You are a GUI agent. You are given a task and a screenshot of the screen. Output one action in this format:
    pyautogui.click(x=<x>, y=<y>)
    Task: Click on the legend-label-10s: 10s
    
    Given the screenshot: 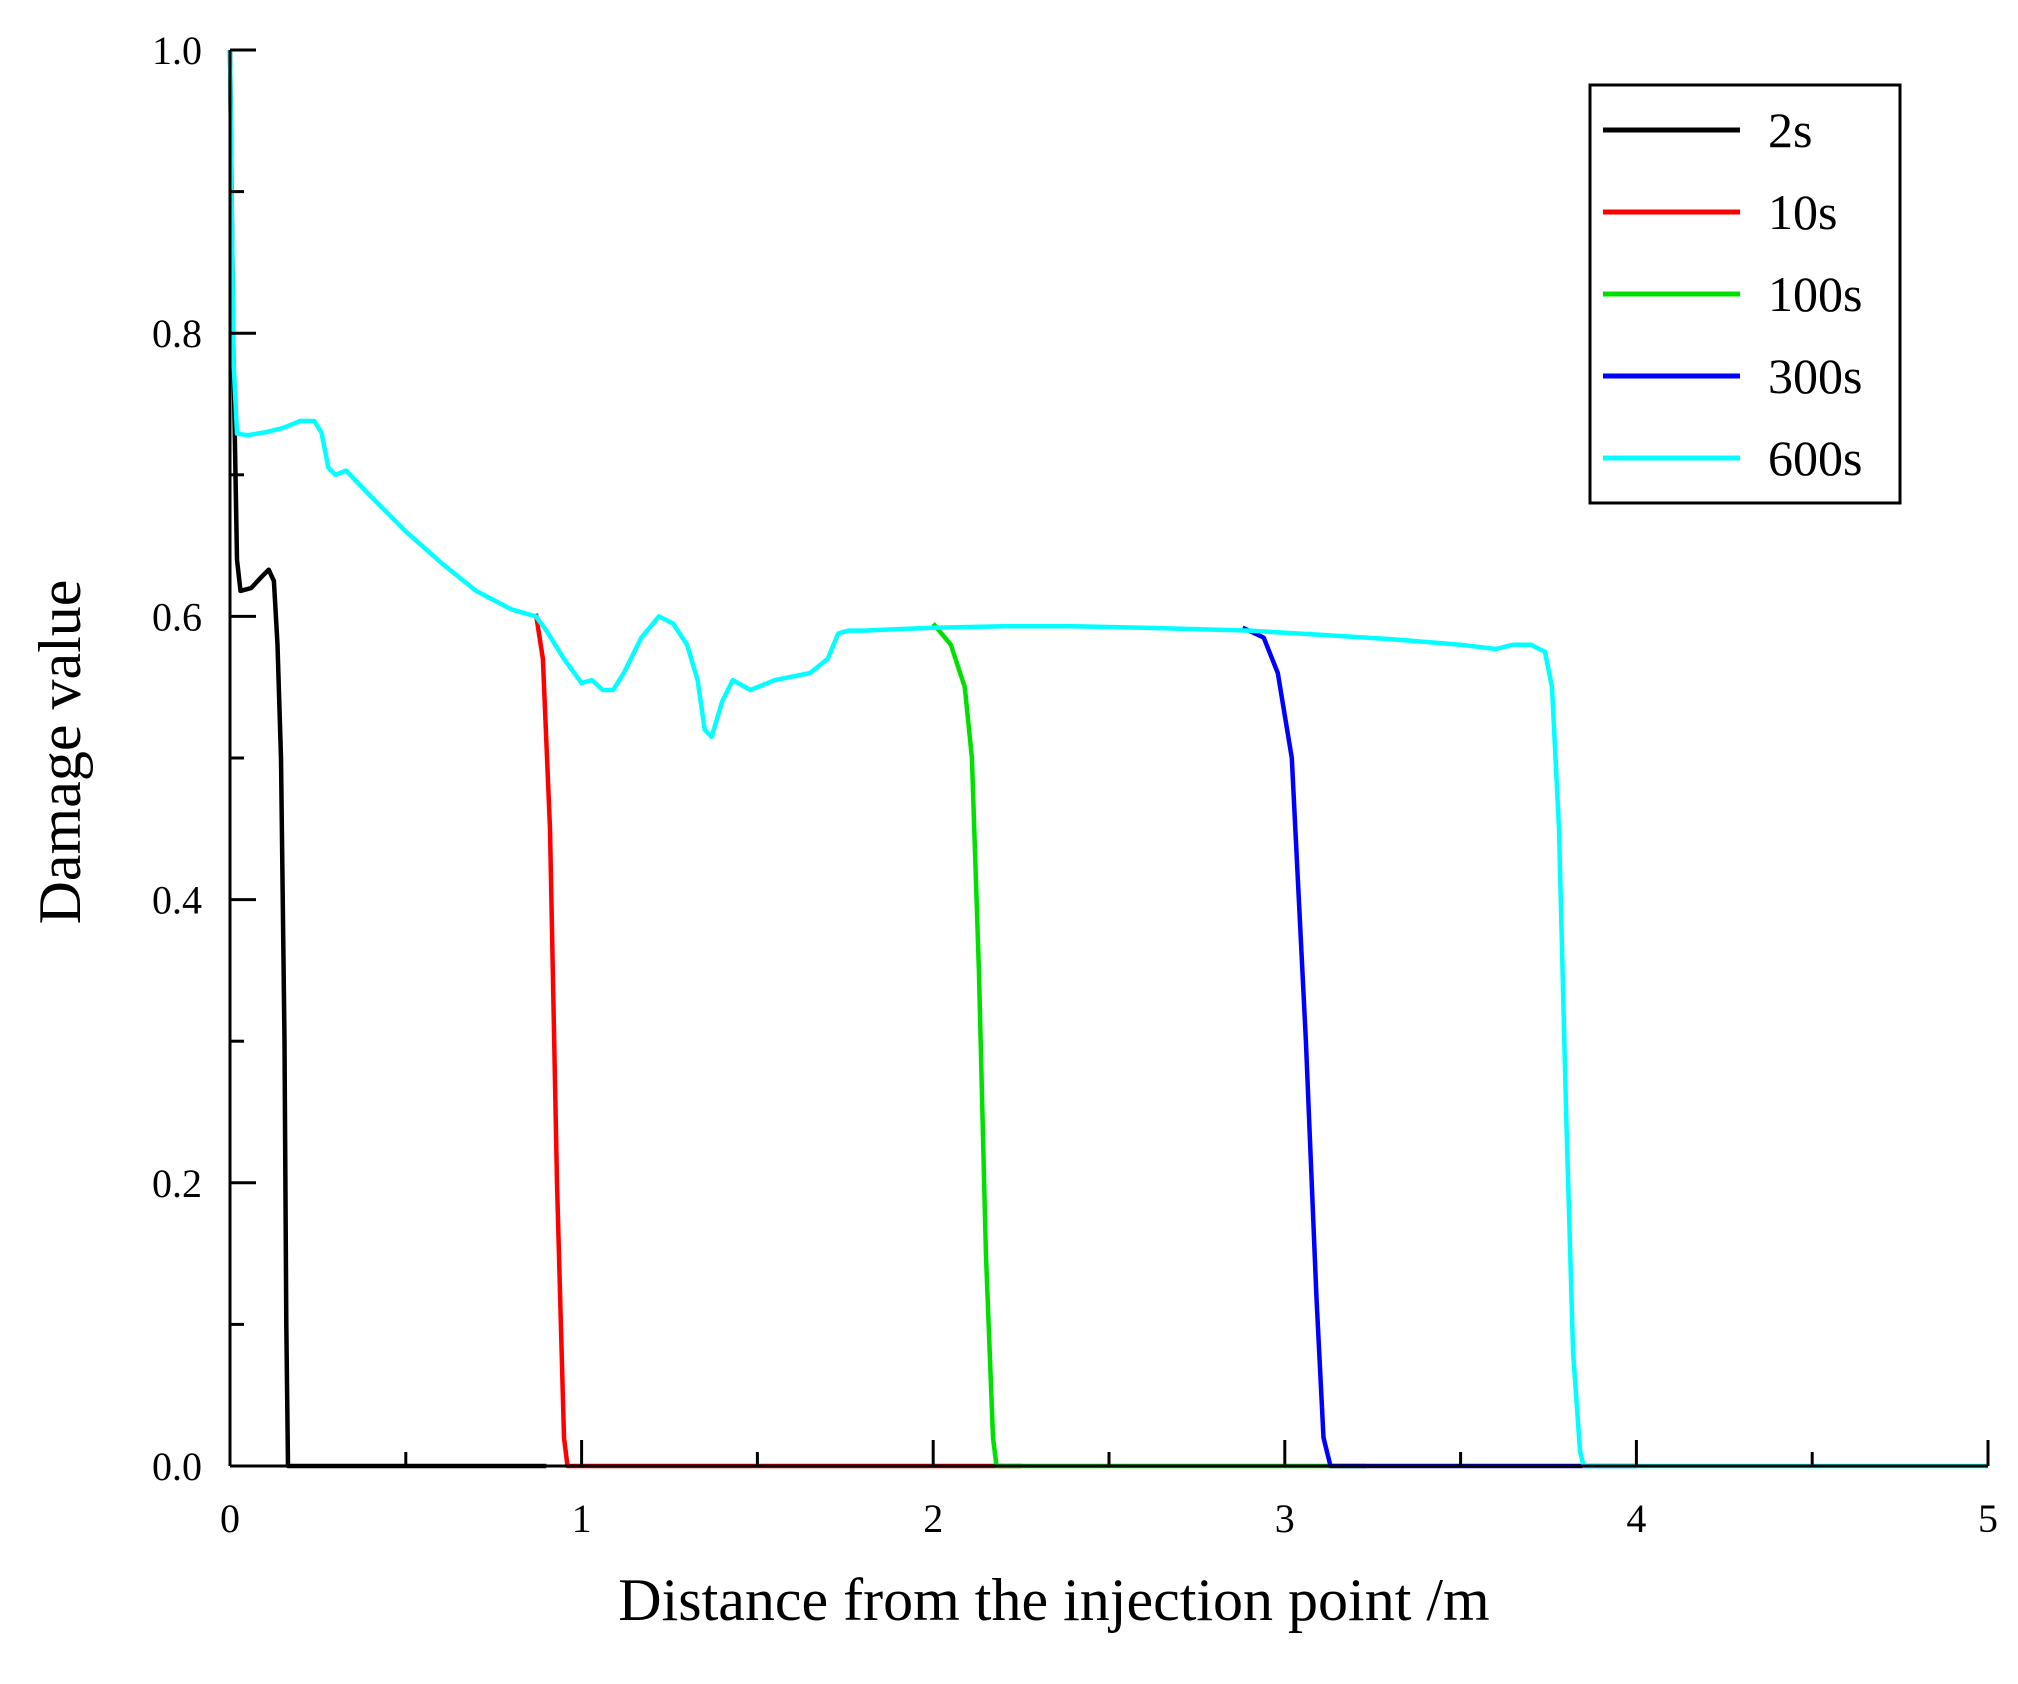 What is the action you would take?
    pyautogui.click(x=1802, y=212)
    